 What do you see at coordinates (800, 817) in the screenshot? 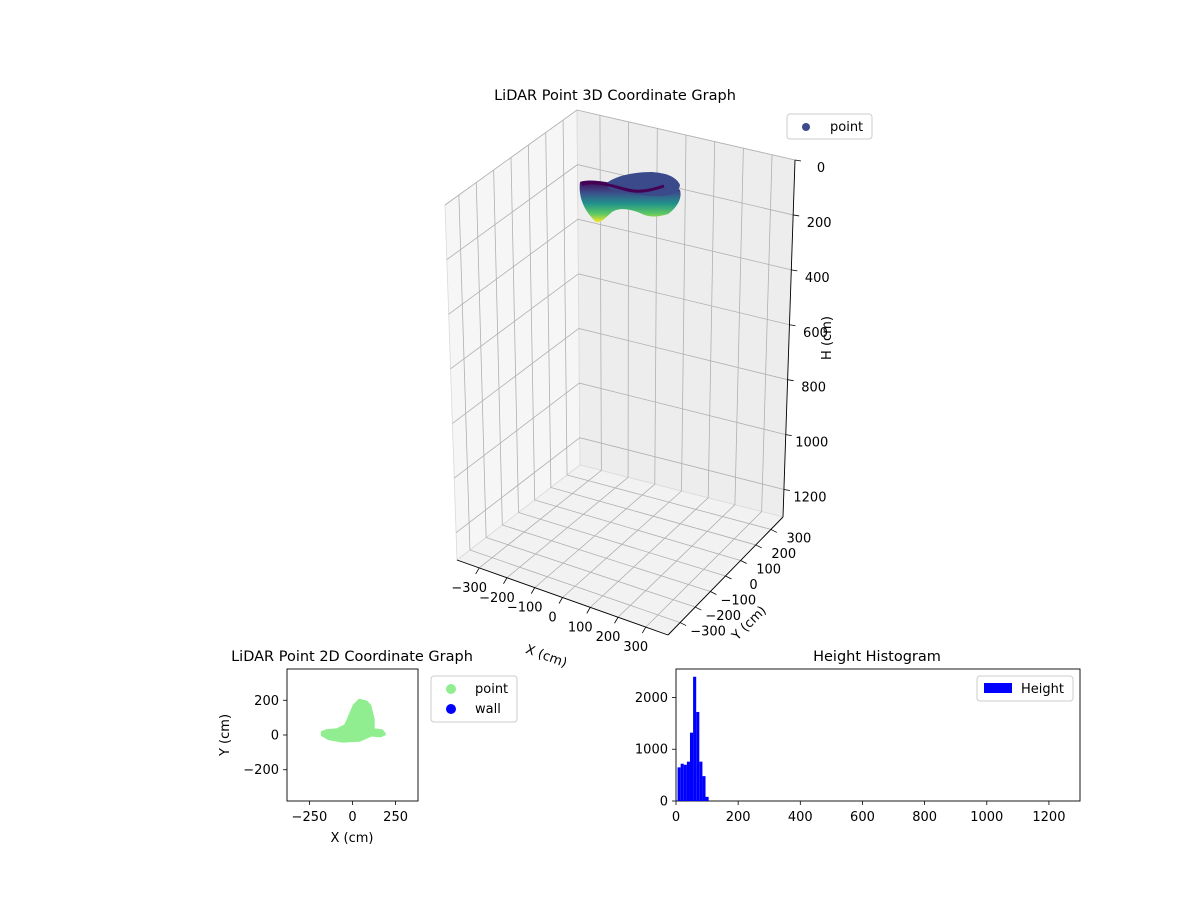
I see `x-tick-label-hist: 400` at bounding box center [800, 817].